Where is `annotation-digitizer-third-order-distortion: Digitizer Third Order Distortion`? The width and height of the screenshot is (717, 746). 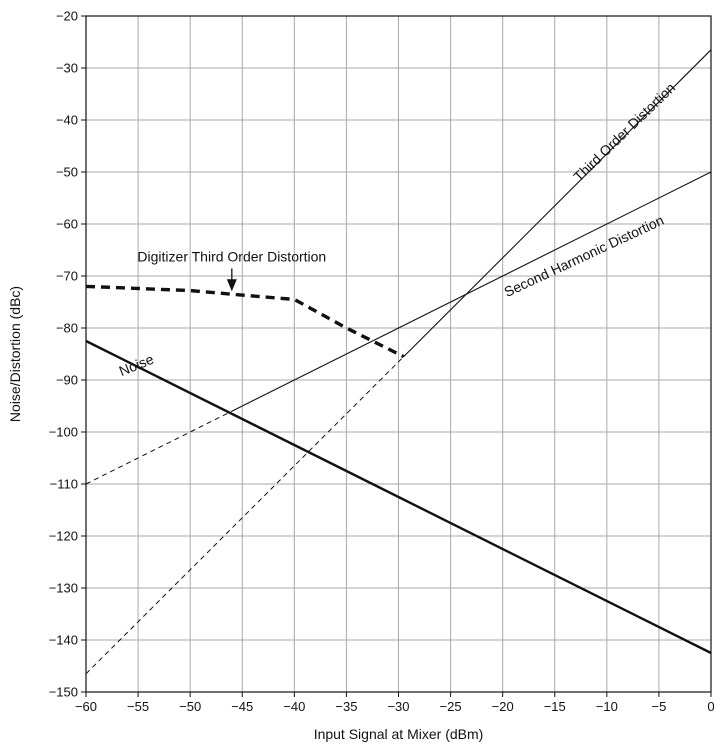 annotation-digitizer-third-order-distortion: Digitizer Third Order Distortion is located at coordinates (231, 256).